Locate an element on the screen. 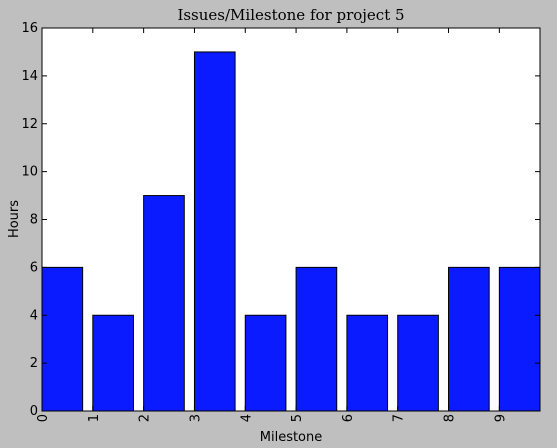  y-tick-label: 0 is located at coordinates (34, 411).